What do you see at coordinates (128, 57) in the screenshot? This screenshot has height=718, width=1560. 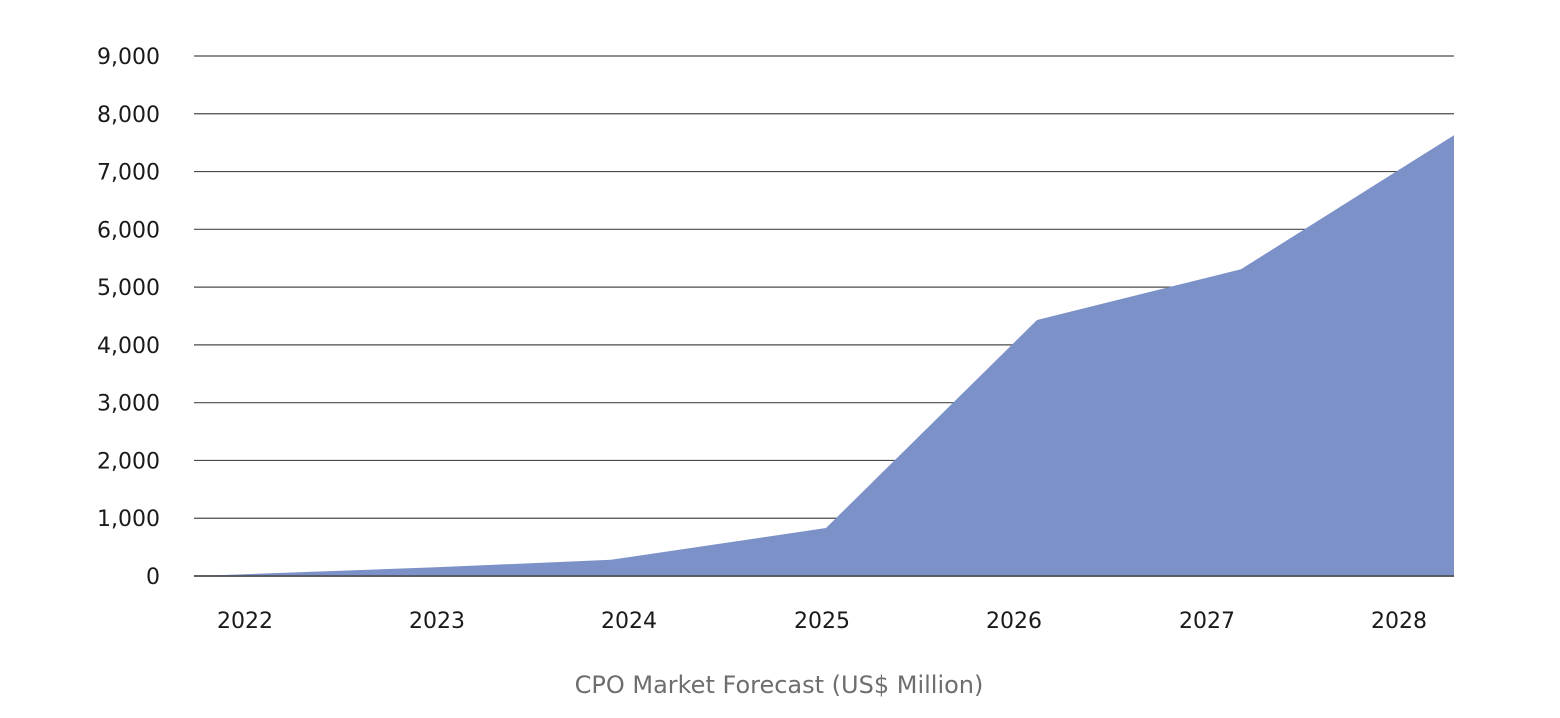 I see `y-tick-label: 9,000` at bounding box center [128, 57].